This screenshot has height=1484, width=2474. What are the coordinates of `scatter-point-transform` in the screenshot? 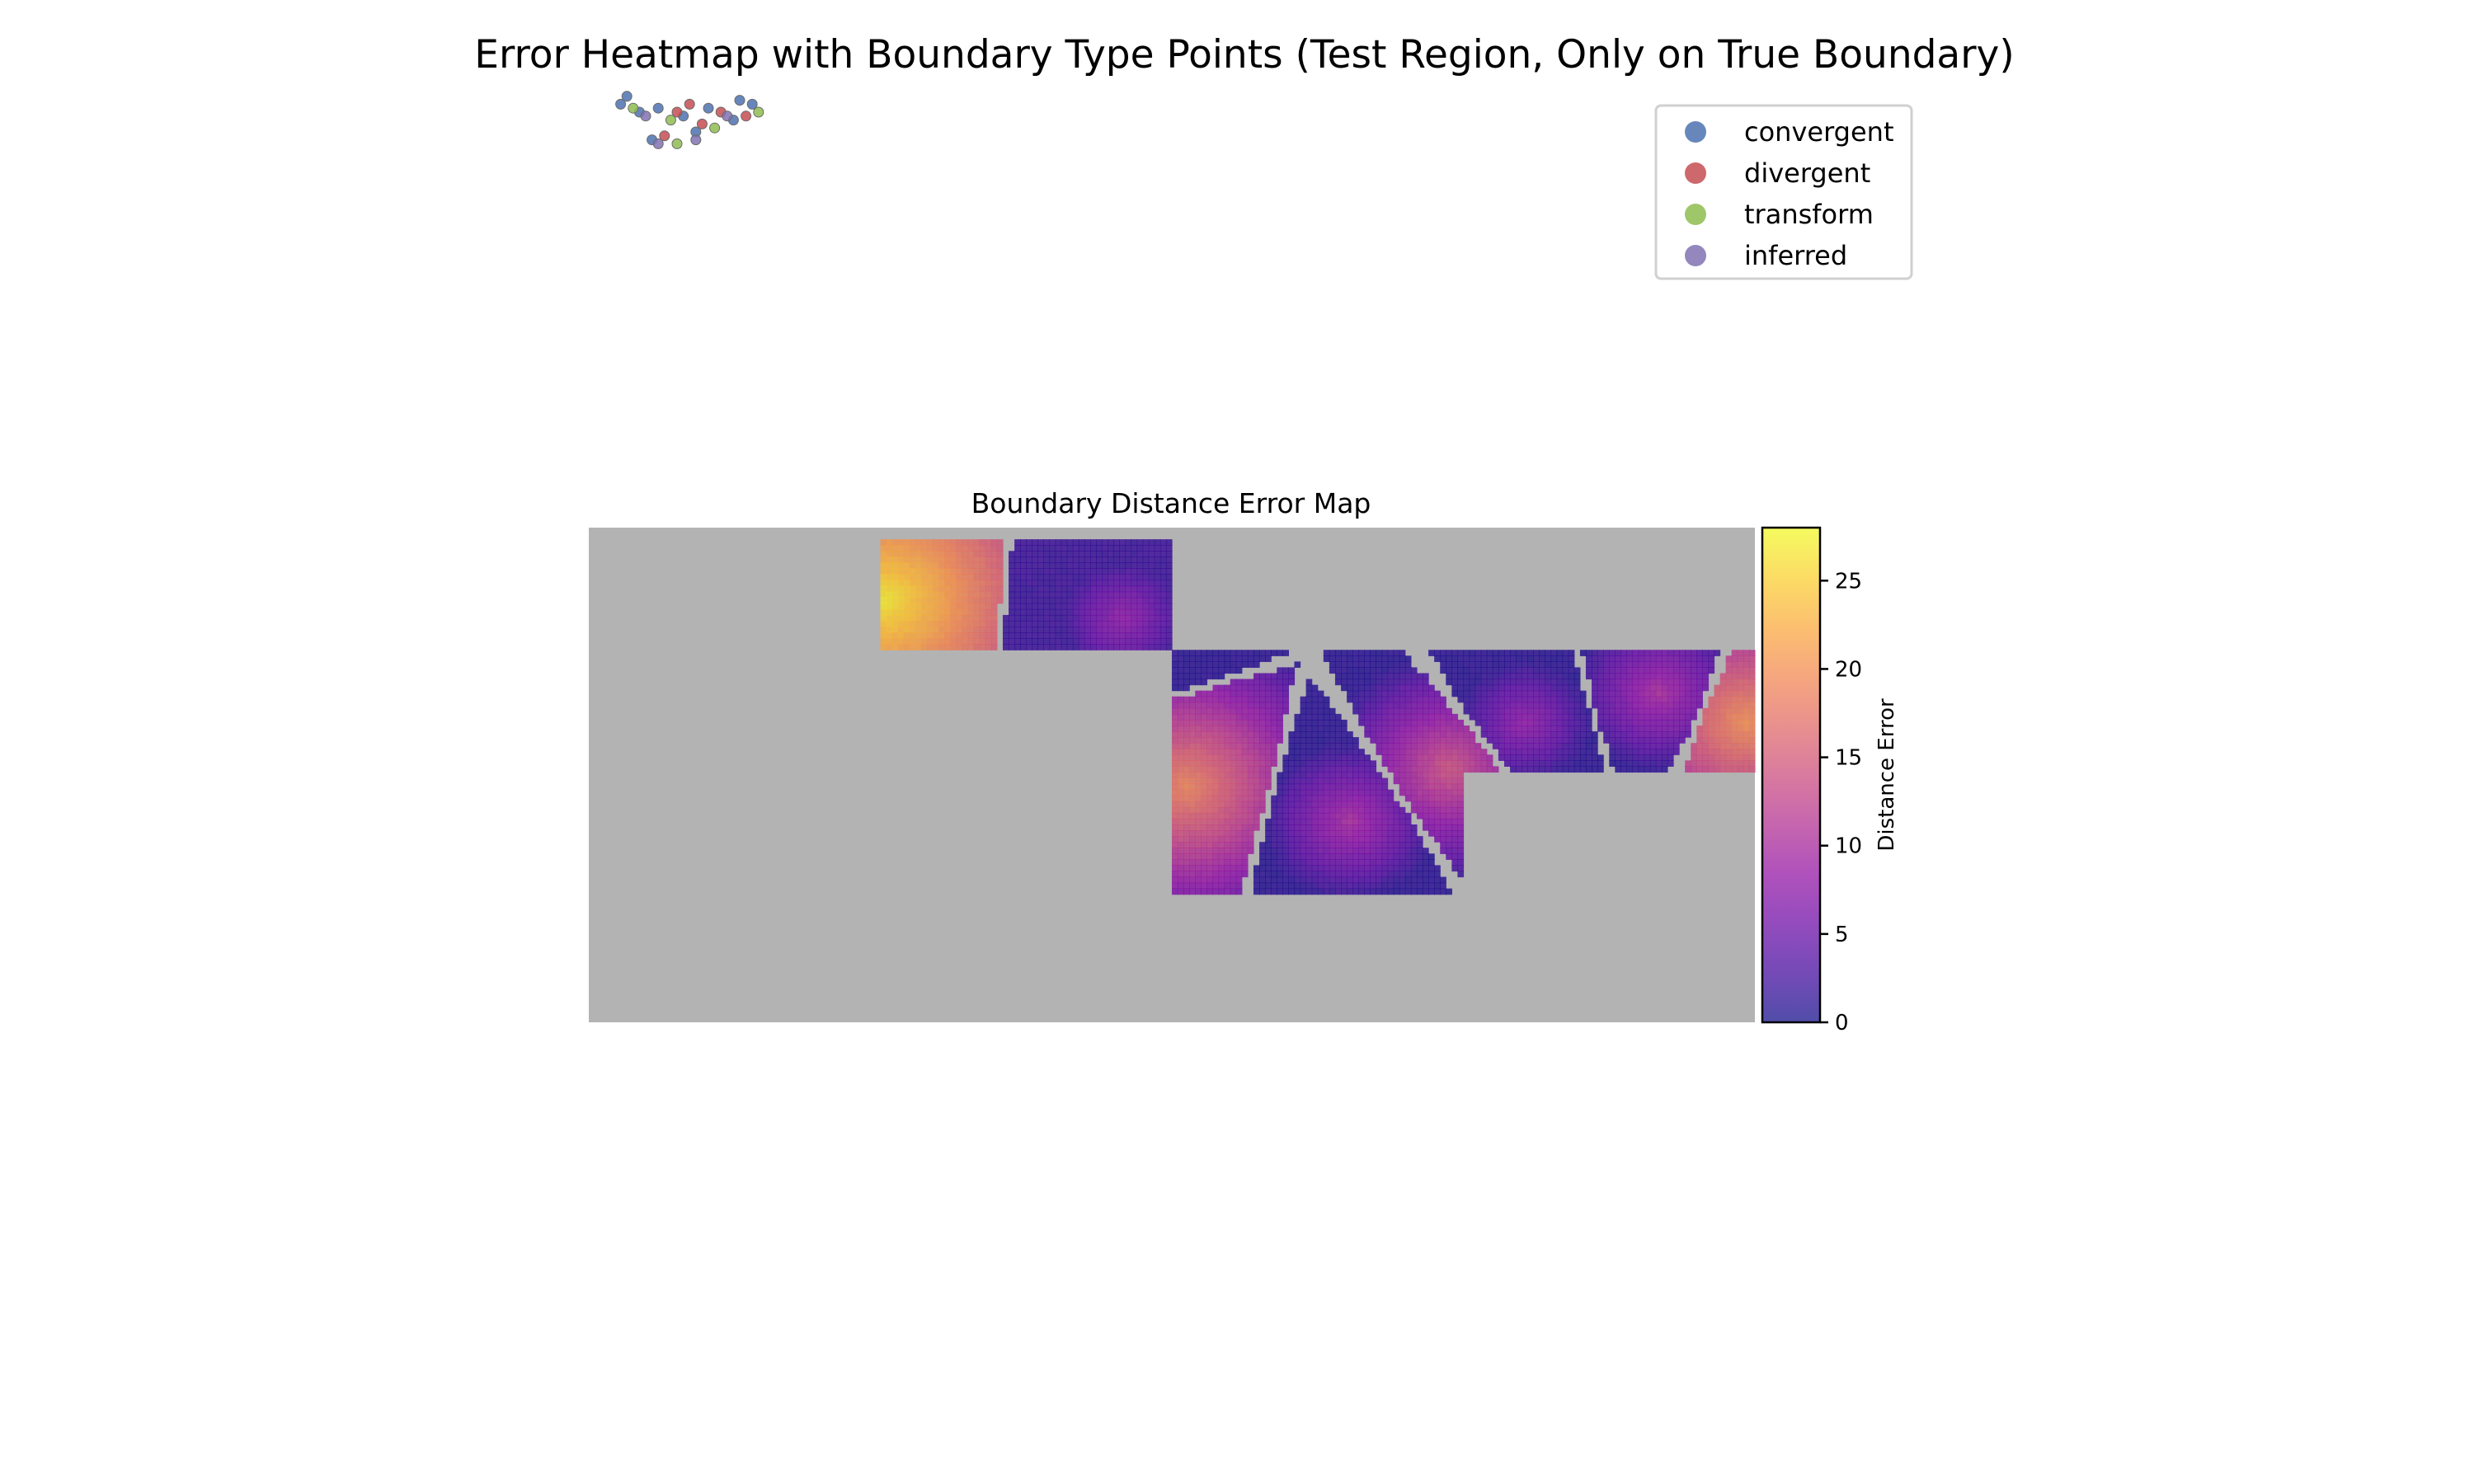 It's located at (758, 112).